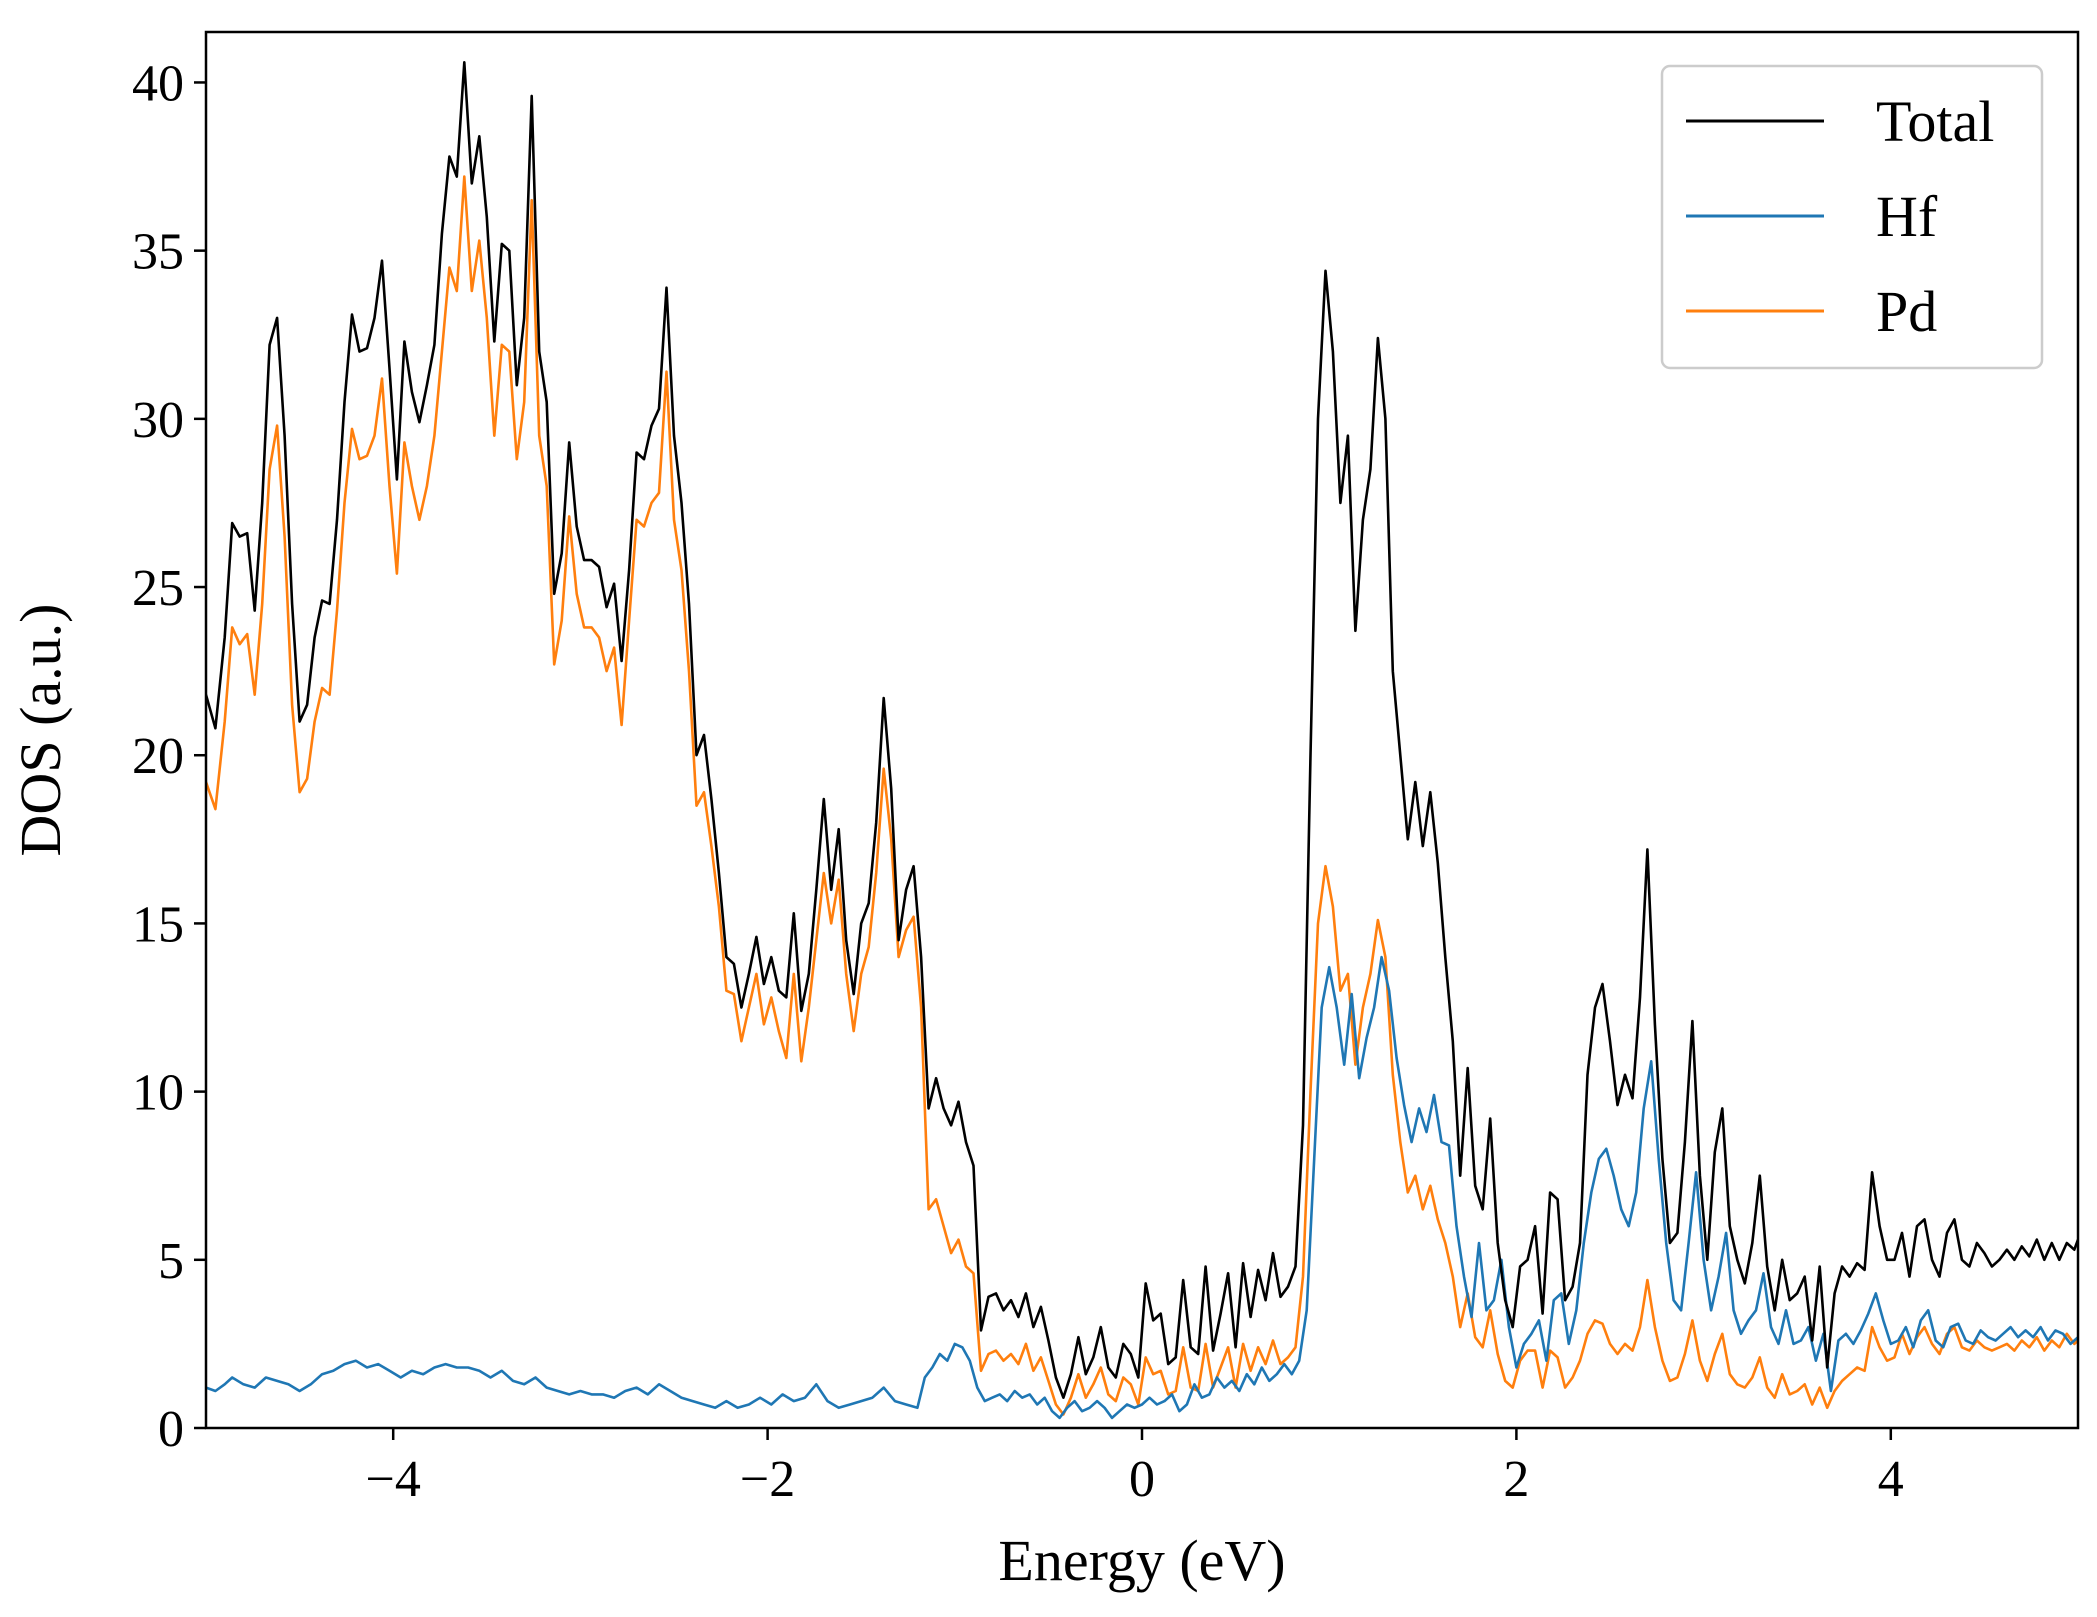 The height and width of the screenshot is (1617, 2097). I want to click on legend-box, so click(1852, 217).